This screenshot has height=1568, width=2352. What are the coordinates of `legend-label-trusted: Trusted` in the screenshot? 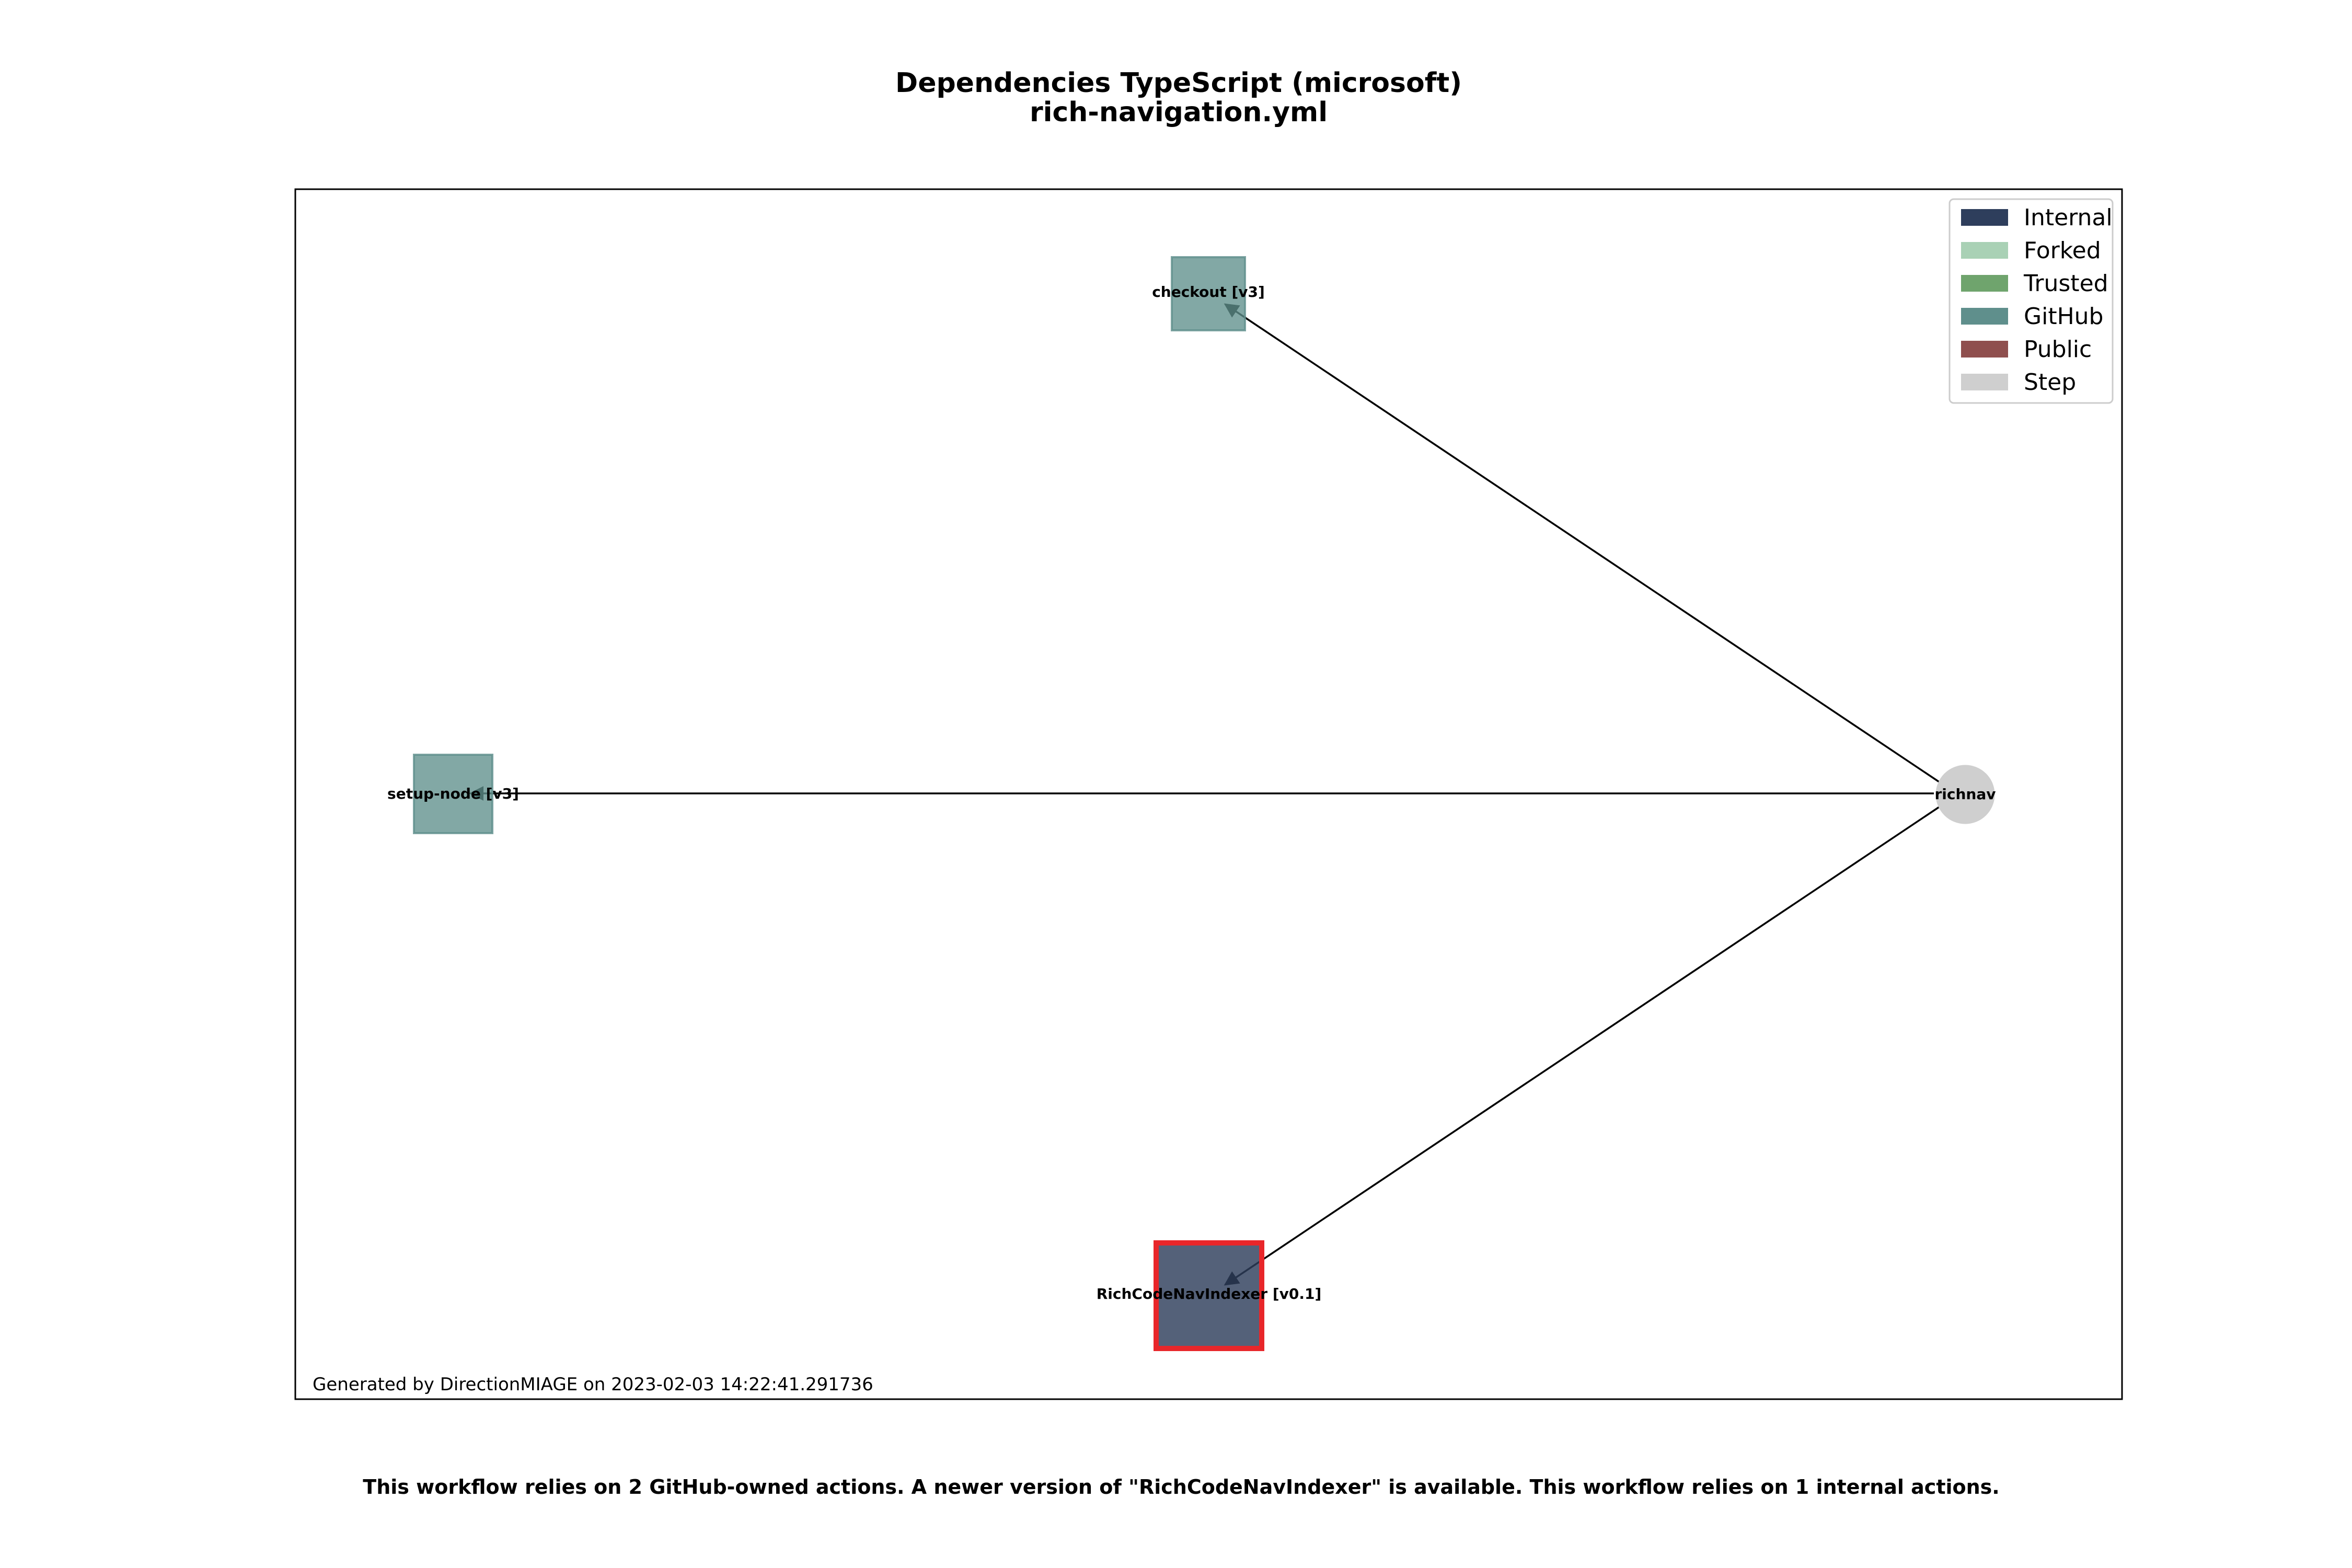 It's located at (2065, 283).